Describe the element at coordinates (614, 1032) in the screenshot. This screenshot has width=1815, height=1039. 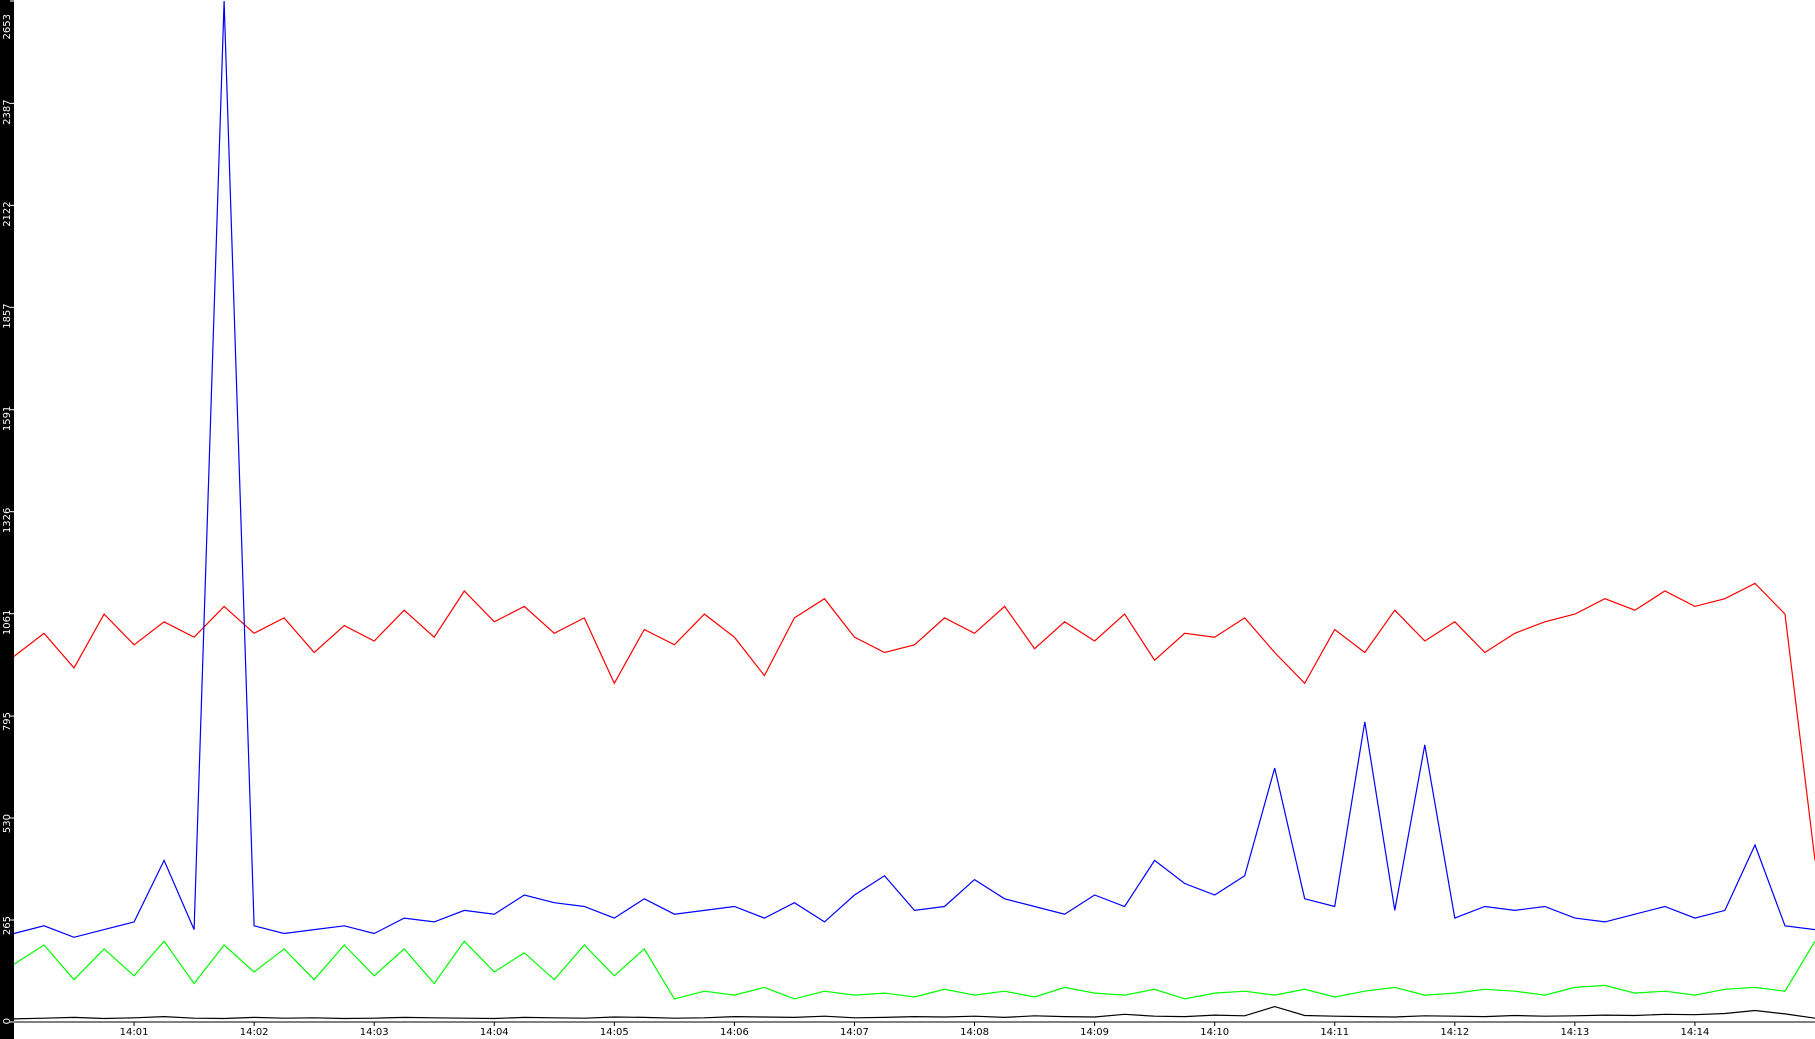
I see `x-tick-label: 14:05` at that location.